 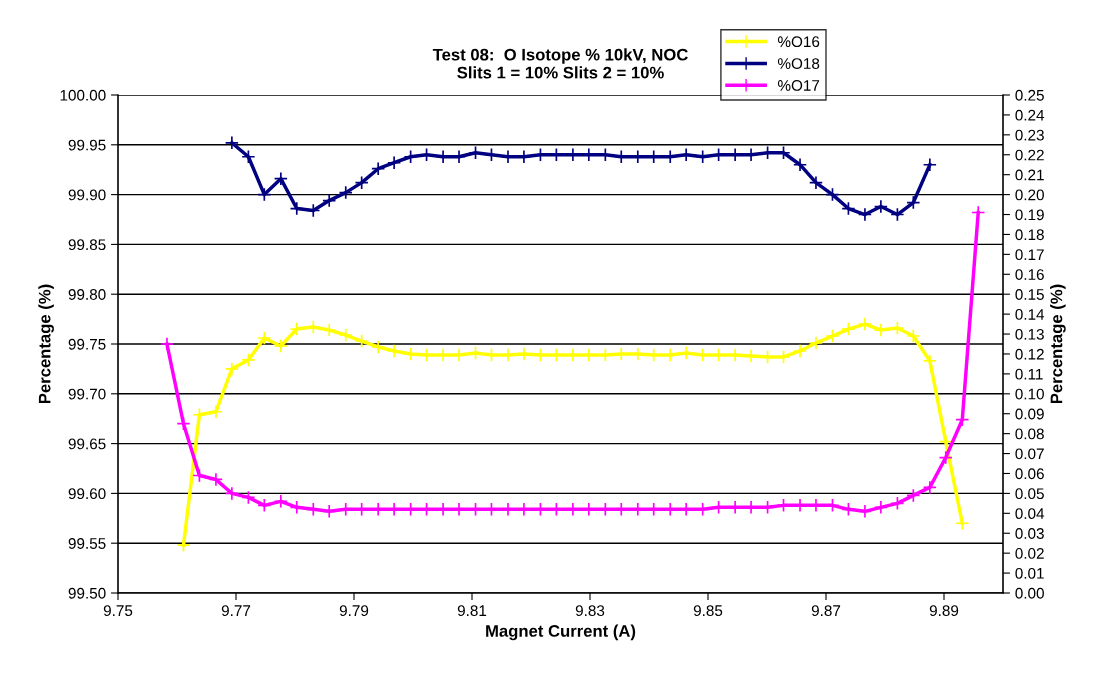 What do you see at coordinates (1029, 155) in the screenshot?
I see `y2-tick-label: 0.22` at bounding box center [1029, 155].